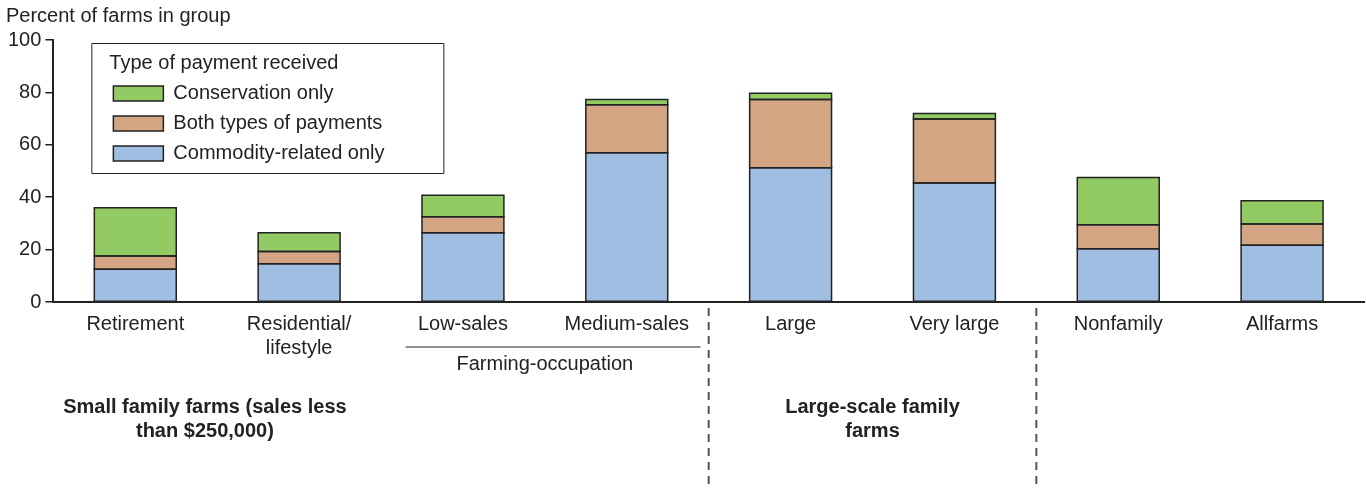 Image resolution: width=1366 pixels, height=488 pixels. I want to click on text: Large-scale family farms, so click(873, 417).